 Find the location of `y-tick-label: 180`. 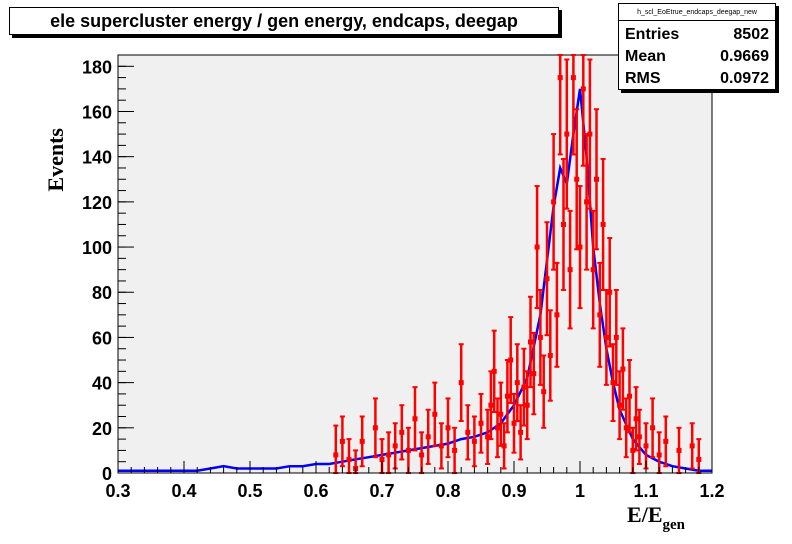

y-tick-label: 180 is located at coordinates (97, 67).